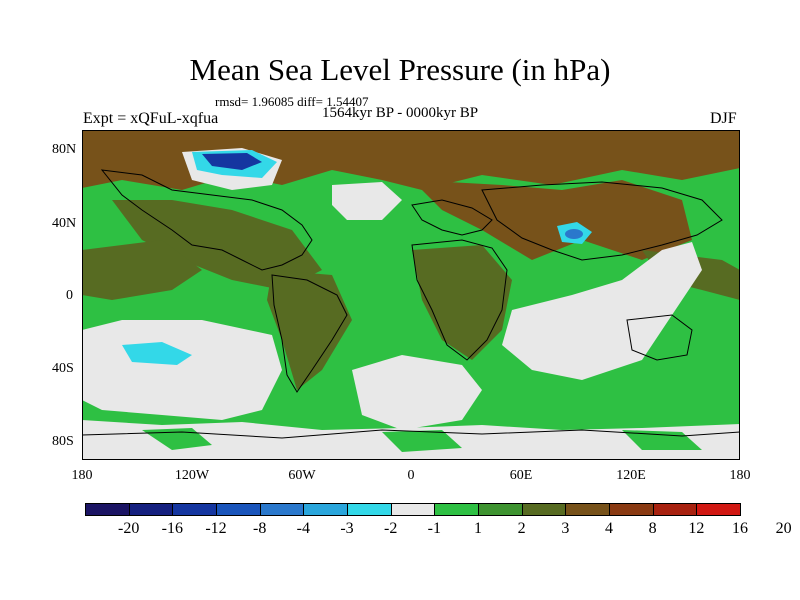  I want to click on experiment-label: Expt = xQFuL-xqfua, so click(151, 118).